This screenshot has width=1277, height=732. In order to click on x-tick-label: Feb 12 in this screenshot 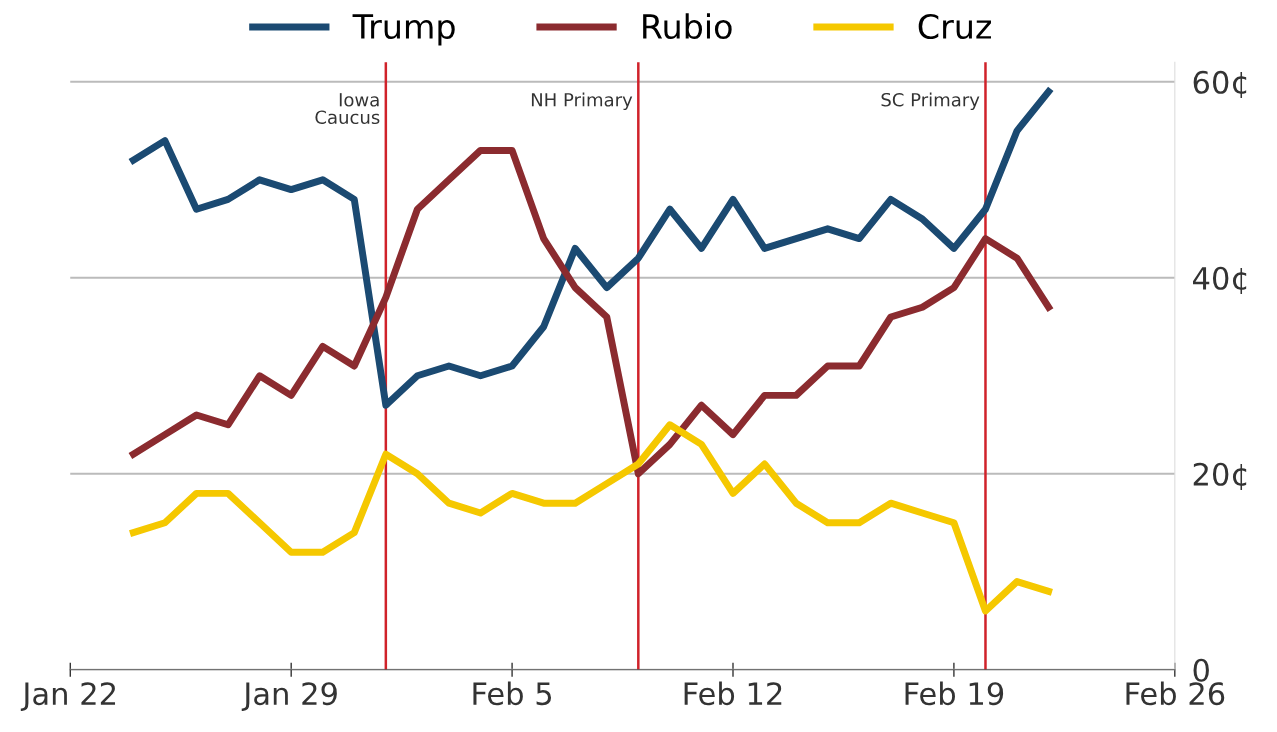, I will do `click(733, 693)`.